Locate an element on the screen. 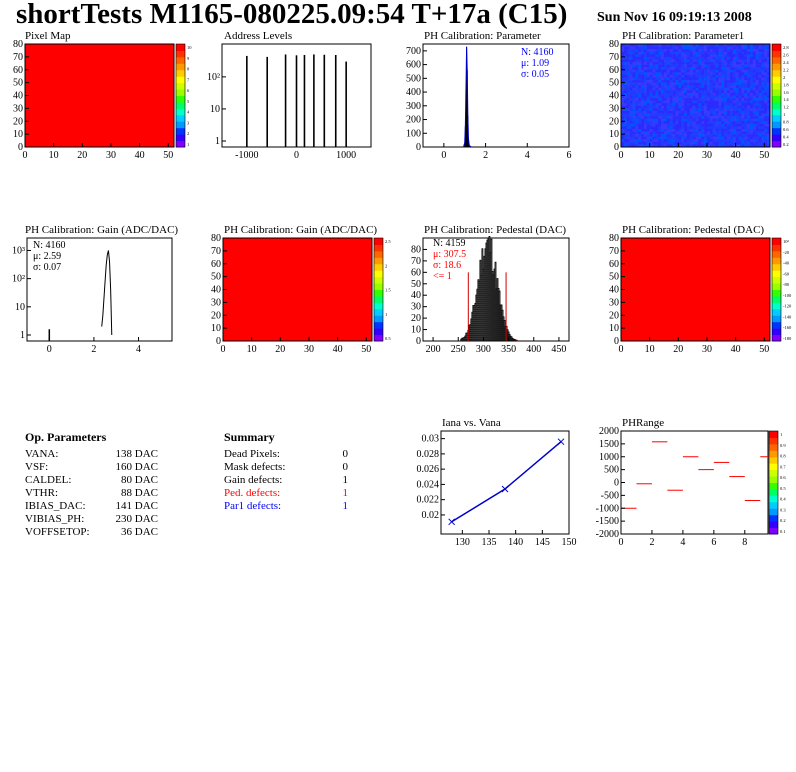  pixel-map-colorbar-frame is located at coordinates (180, 95).